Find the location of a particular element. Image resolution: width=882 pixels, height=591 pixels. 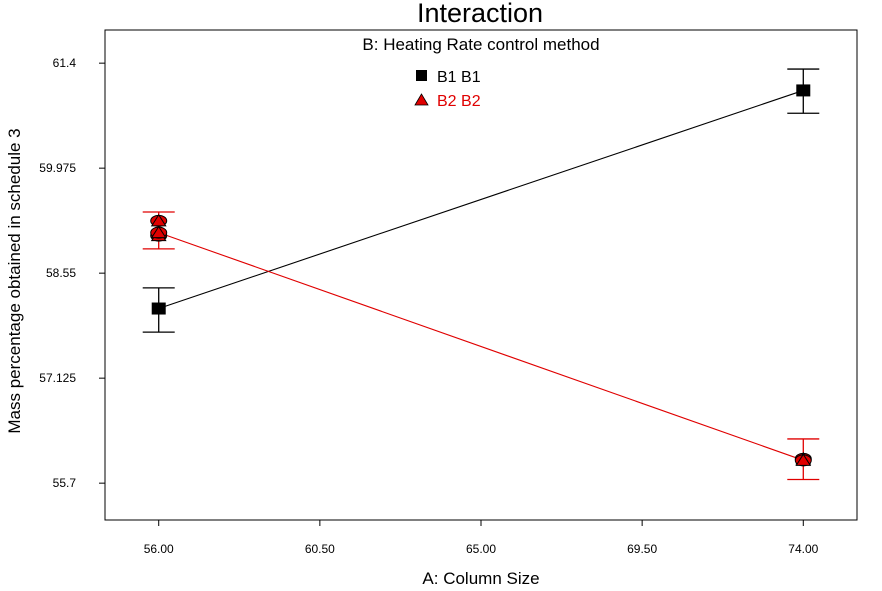

x-tick-label: 65.00 is located at coordinates (481, 549).